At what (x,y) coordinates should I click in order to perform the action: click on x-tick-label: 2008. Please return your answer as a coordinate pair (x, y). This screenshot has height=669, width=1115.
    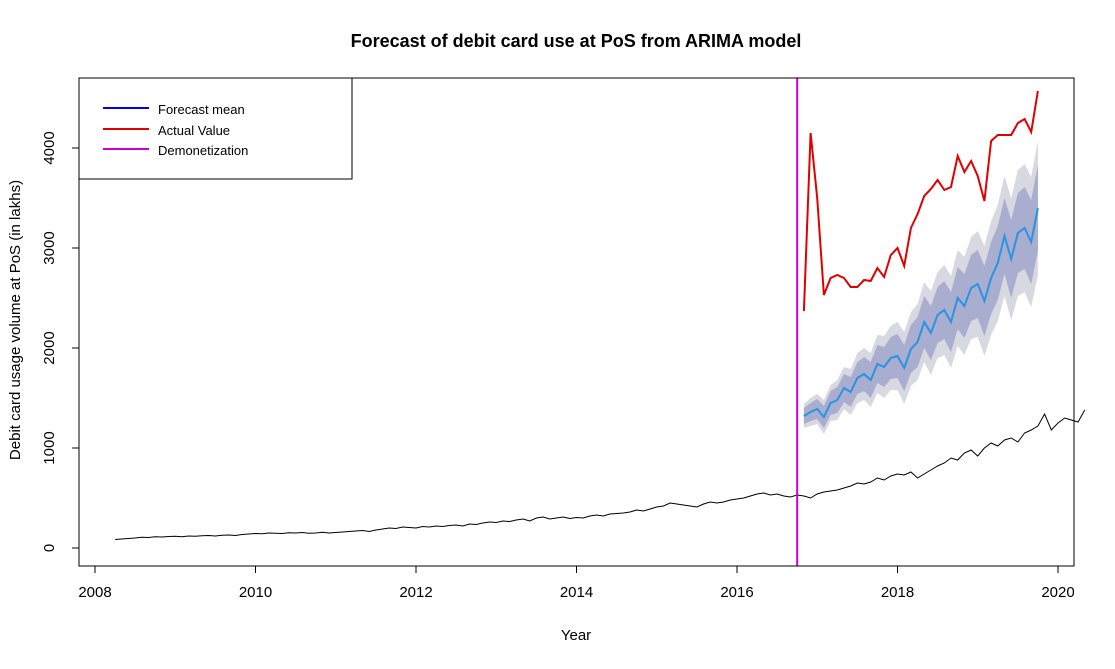
    Looking at the image, I should click on (94, 592).